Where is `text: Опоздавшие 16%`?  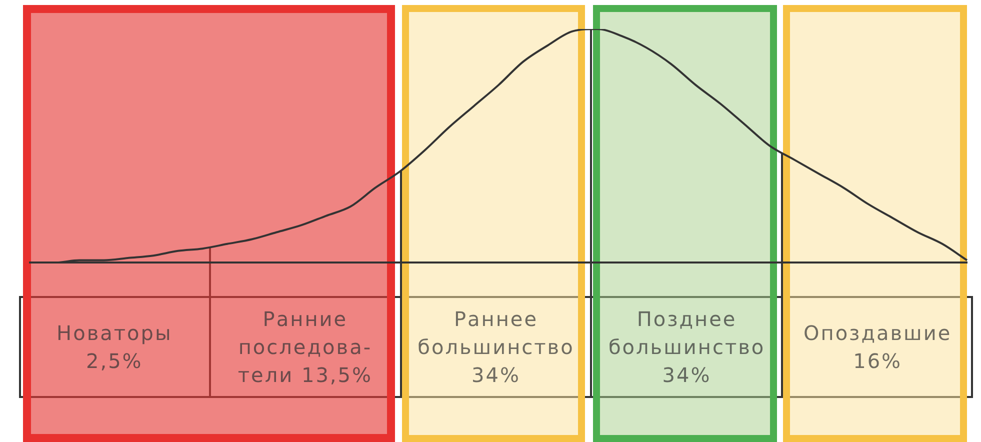
text: Опоздавшие 16% is located at coordinates (878, 347).